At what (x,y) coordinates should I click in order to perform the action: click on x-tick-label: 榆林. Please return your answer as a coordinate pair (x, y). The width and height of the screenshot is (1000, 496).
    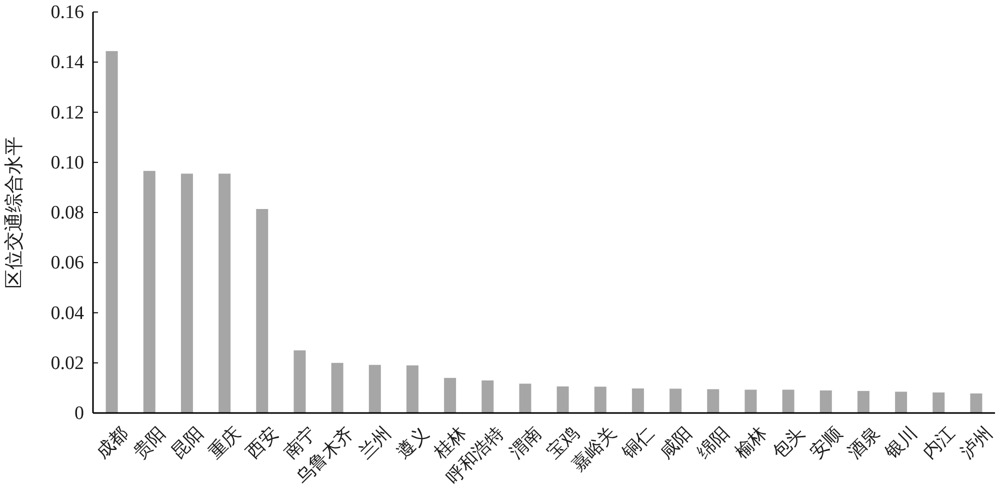
    Looking at the image, I should click on (750, 442).